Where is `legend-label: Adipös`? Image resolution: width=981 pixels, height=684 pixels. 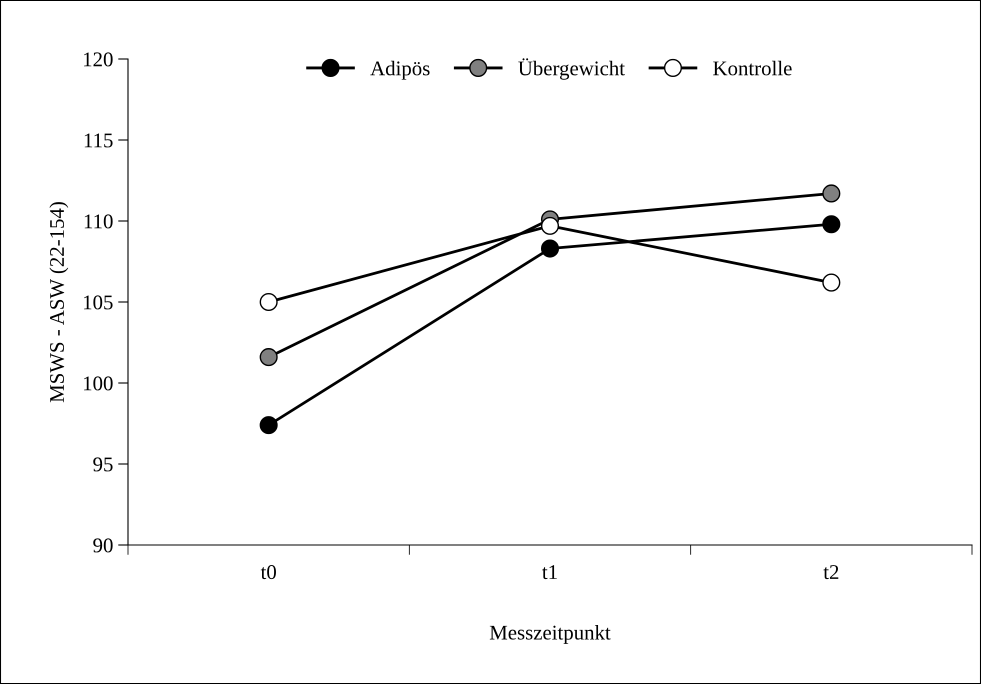 legend-label: Adipös is located at coordinates (400, 70).